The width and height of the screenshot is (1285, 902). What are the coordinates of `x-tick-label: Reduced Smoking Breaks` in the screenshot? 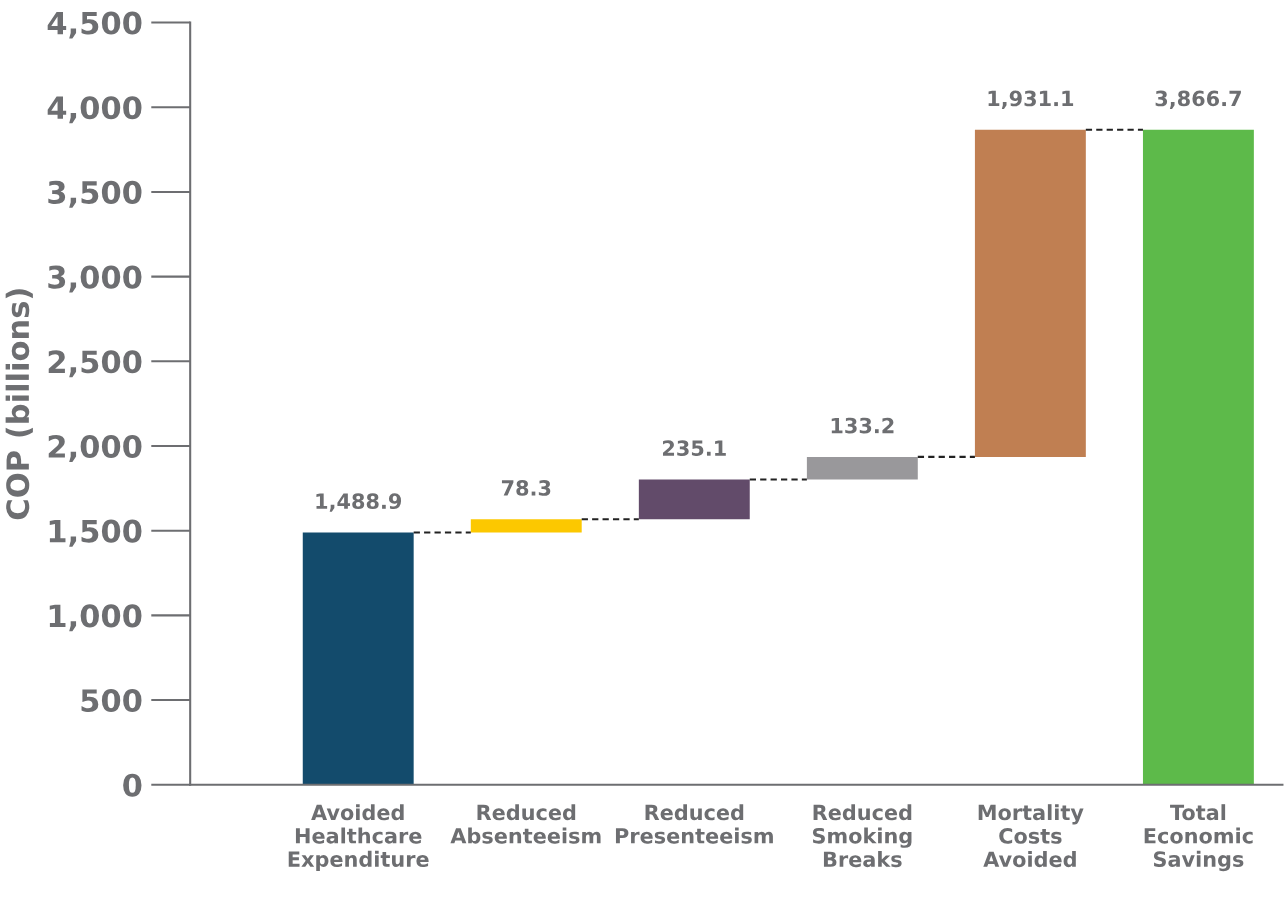 It's located at (862, 836).